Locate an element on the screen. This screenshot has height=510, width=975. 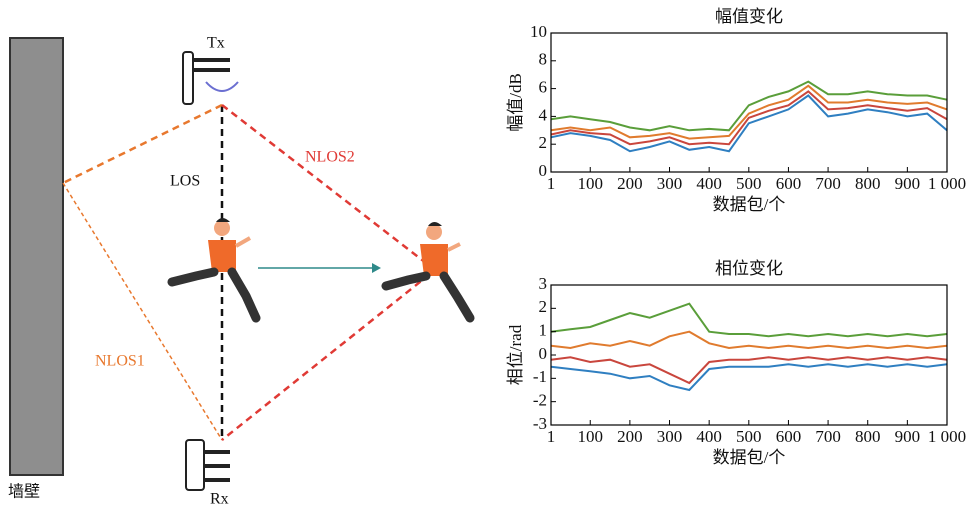
y-tick-label: 1 is located at coordinates (543, 330).